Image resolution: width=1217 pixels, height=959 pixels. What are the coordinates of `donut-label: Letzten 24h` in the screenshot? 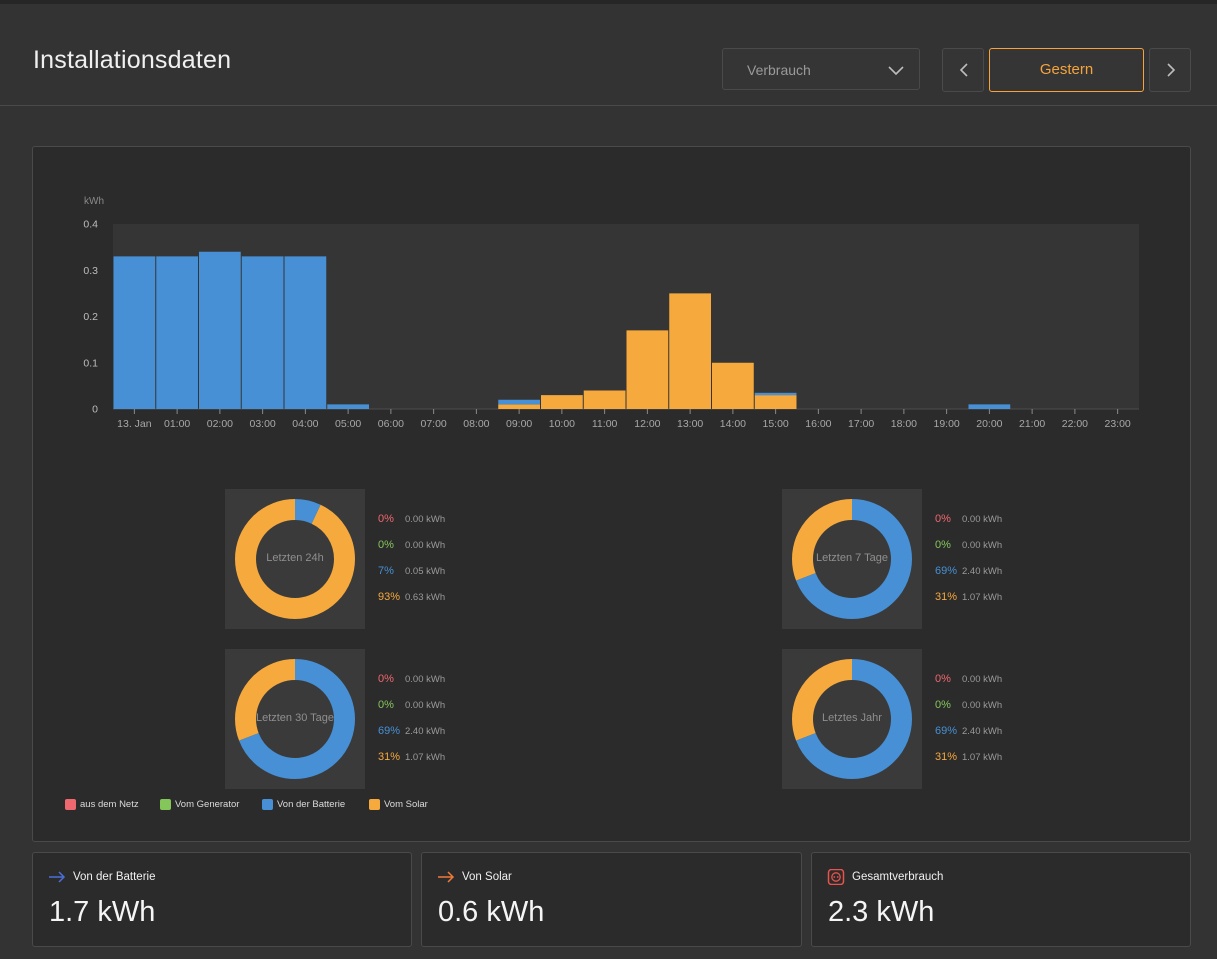 It's located at (295, 558).